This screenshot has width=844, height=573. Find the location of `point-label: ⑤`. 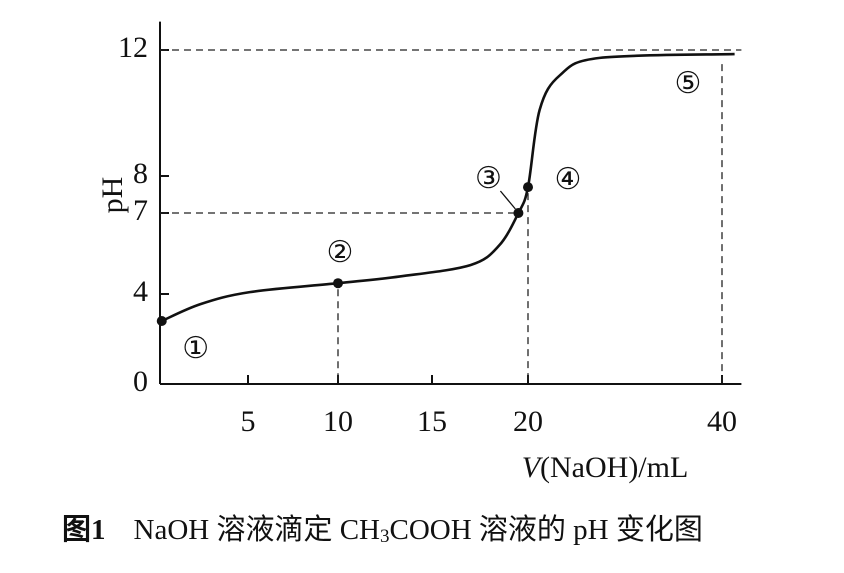

point-label: ⑤ is located at coordinates (688, 83).